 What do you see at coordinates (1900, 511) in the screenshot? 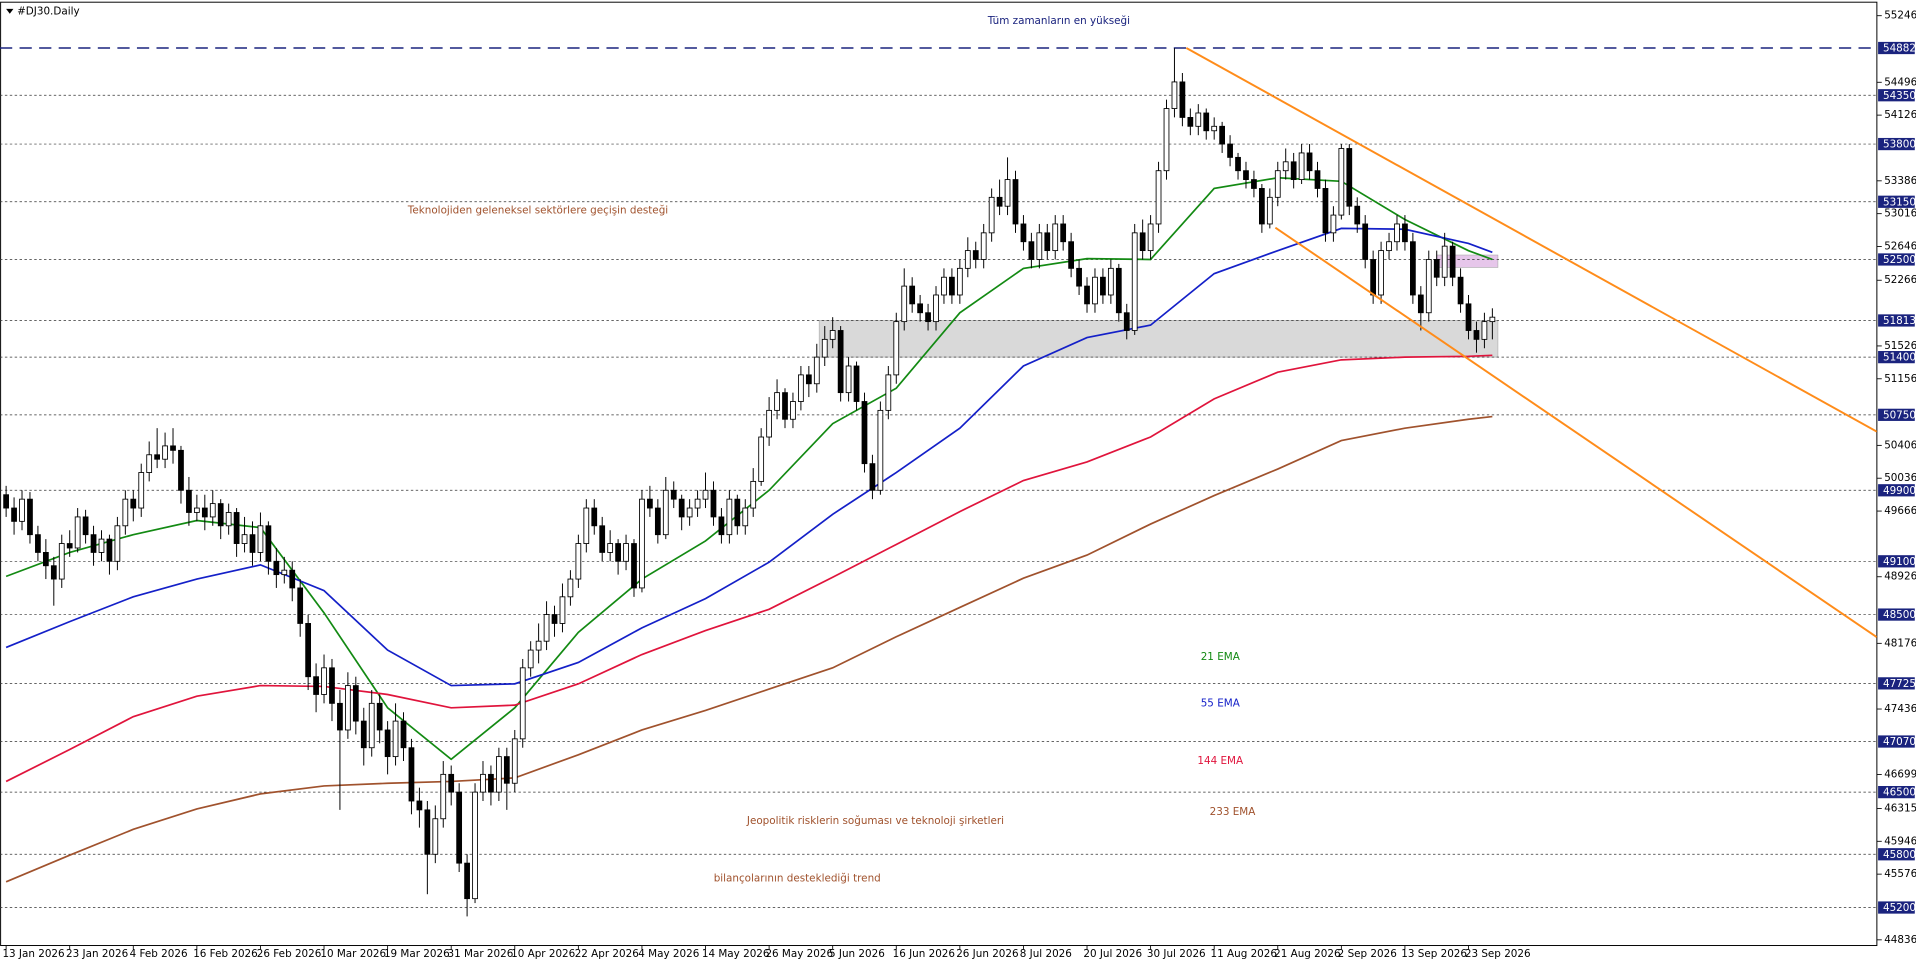
I see `y-tick-label: 49666` at bounding box center [1900, 511].